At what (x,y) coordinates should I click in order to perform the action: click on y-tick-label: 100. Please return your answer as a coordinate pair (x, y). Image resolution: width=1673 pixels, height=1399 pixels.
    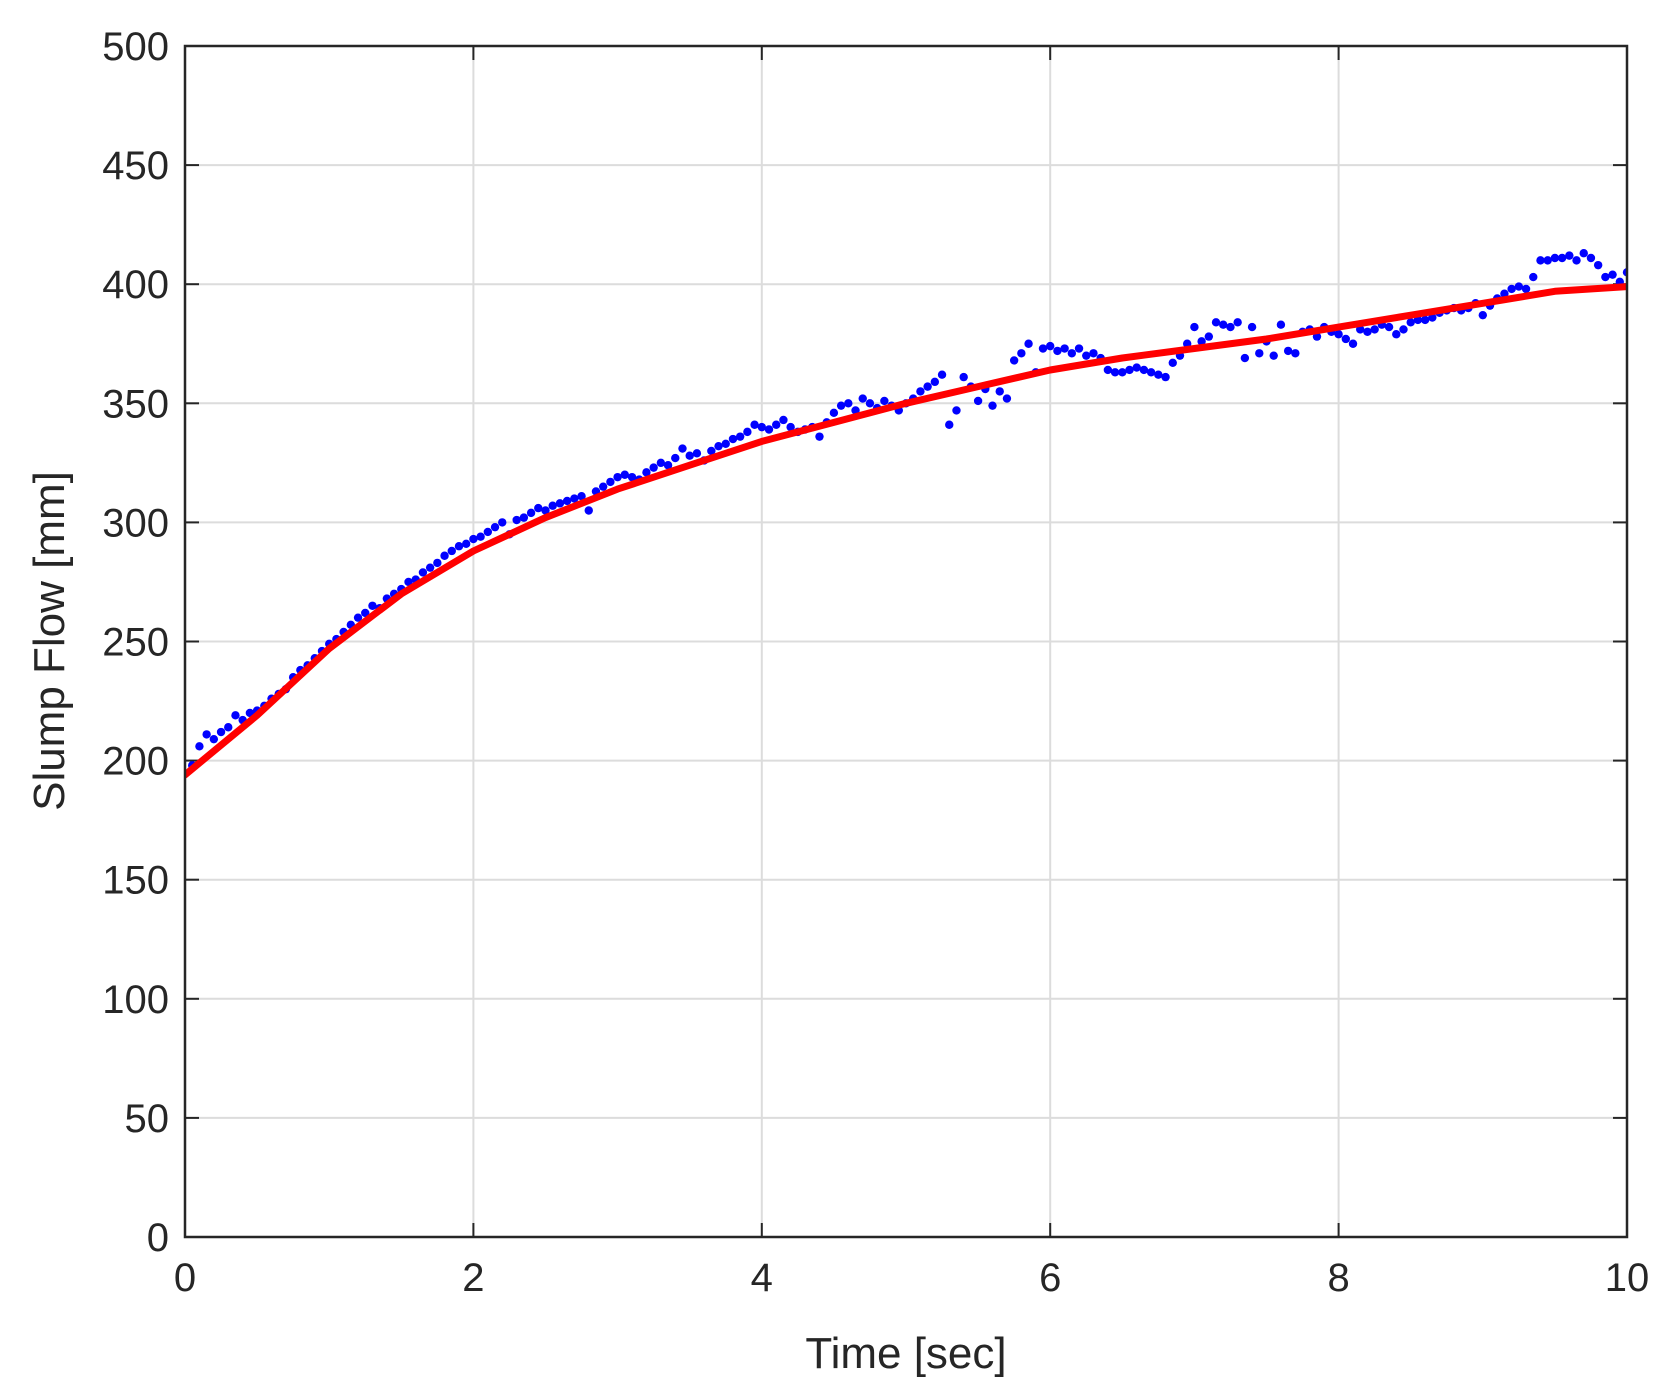
    Looking at the image, I should click on (135, 1000).